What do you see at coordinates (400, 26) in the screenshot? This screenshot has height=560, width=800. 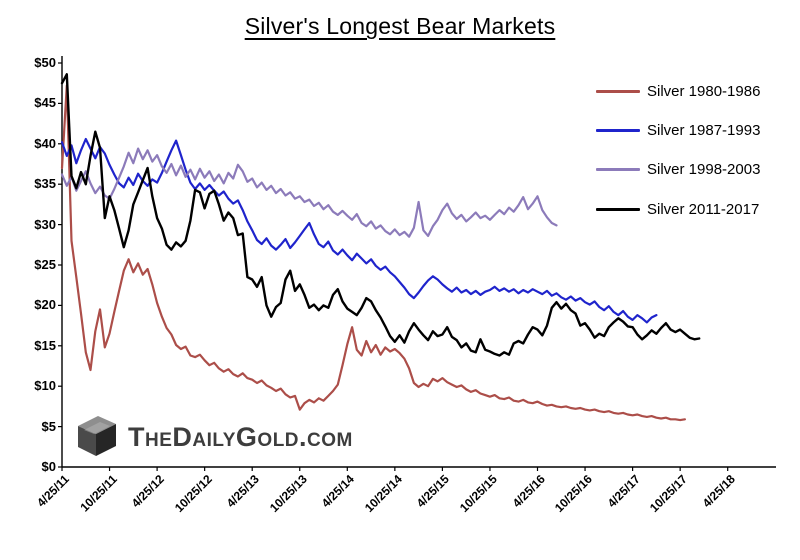 I see `chart-title: Silver's Longest Bear Markets` at bounding box center [400, 26].